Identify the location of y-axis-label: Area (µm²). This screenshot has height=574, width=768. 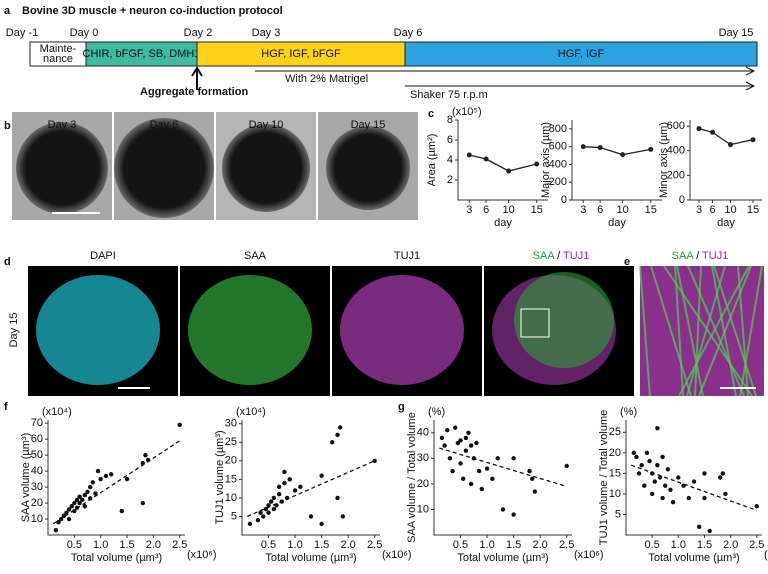
(432, 160).